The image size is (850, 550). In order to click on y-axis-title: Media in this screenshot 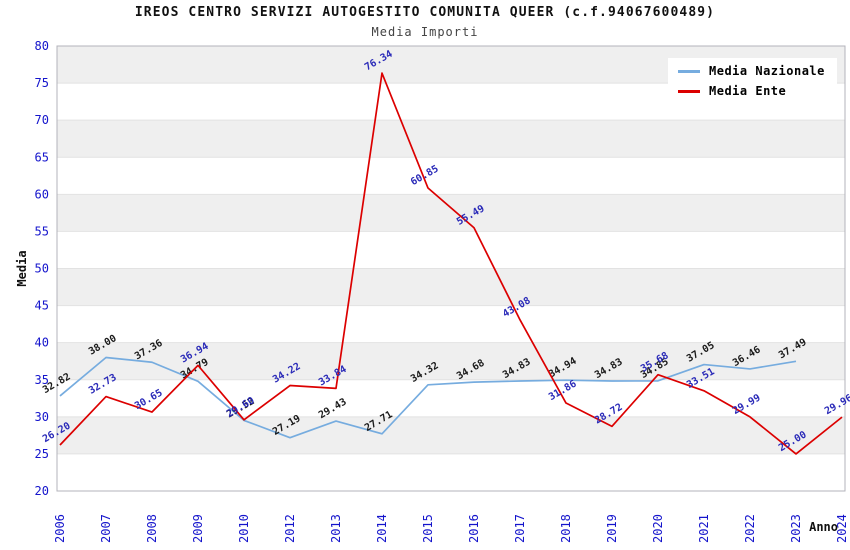, I will do `click(22, 268)`.